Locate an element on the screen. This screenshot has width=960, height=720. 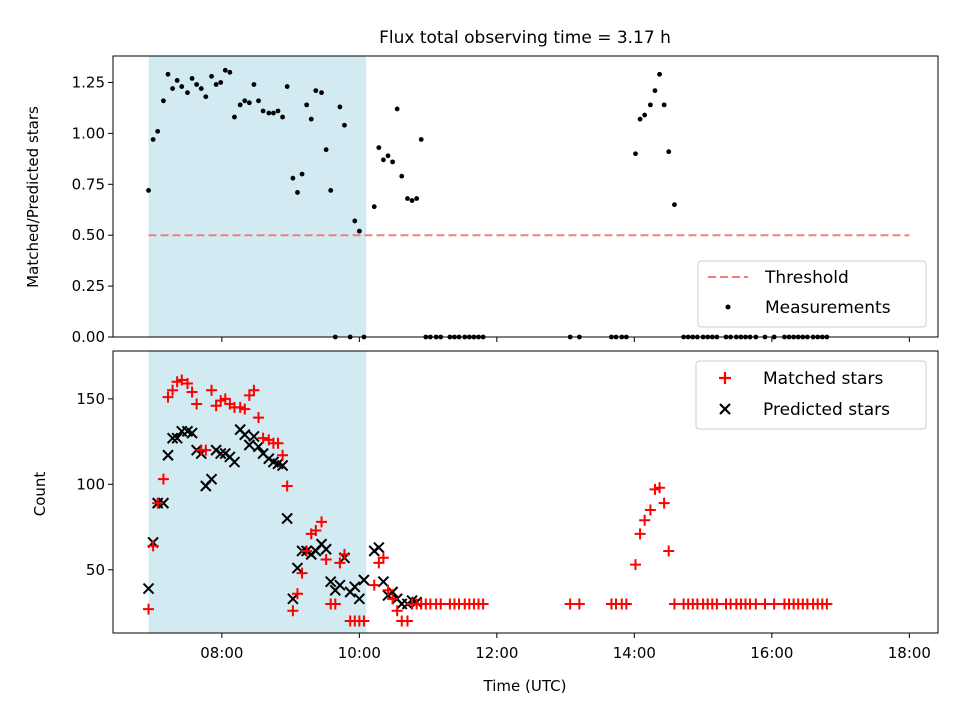
bottom-y-tick-label: 150 is located at coordinates (90, 399).